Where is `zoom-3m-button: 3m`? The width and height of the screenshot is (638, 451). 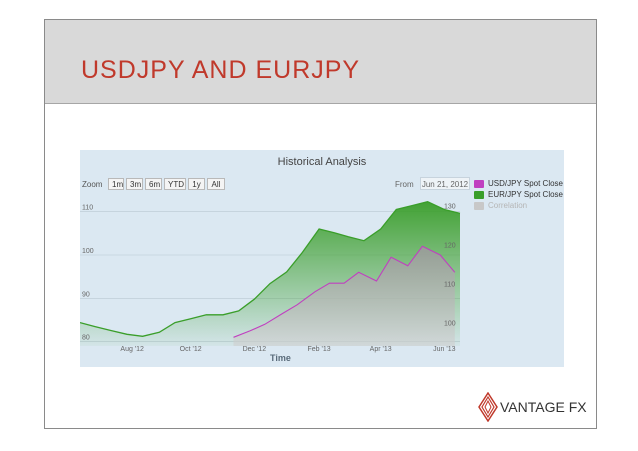 zoom-3m-button: 3m is located at coordinates (134, 184).